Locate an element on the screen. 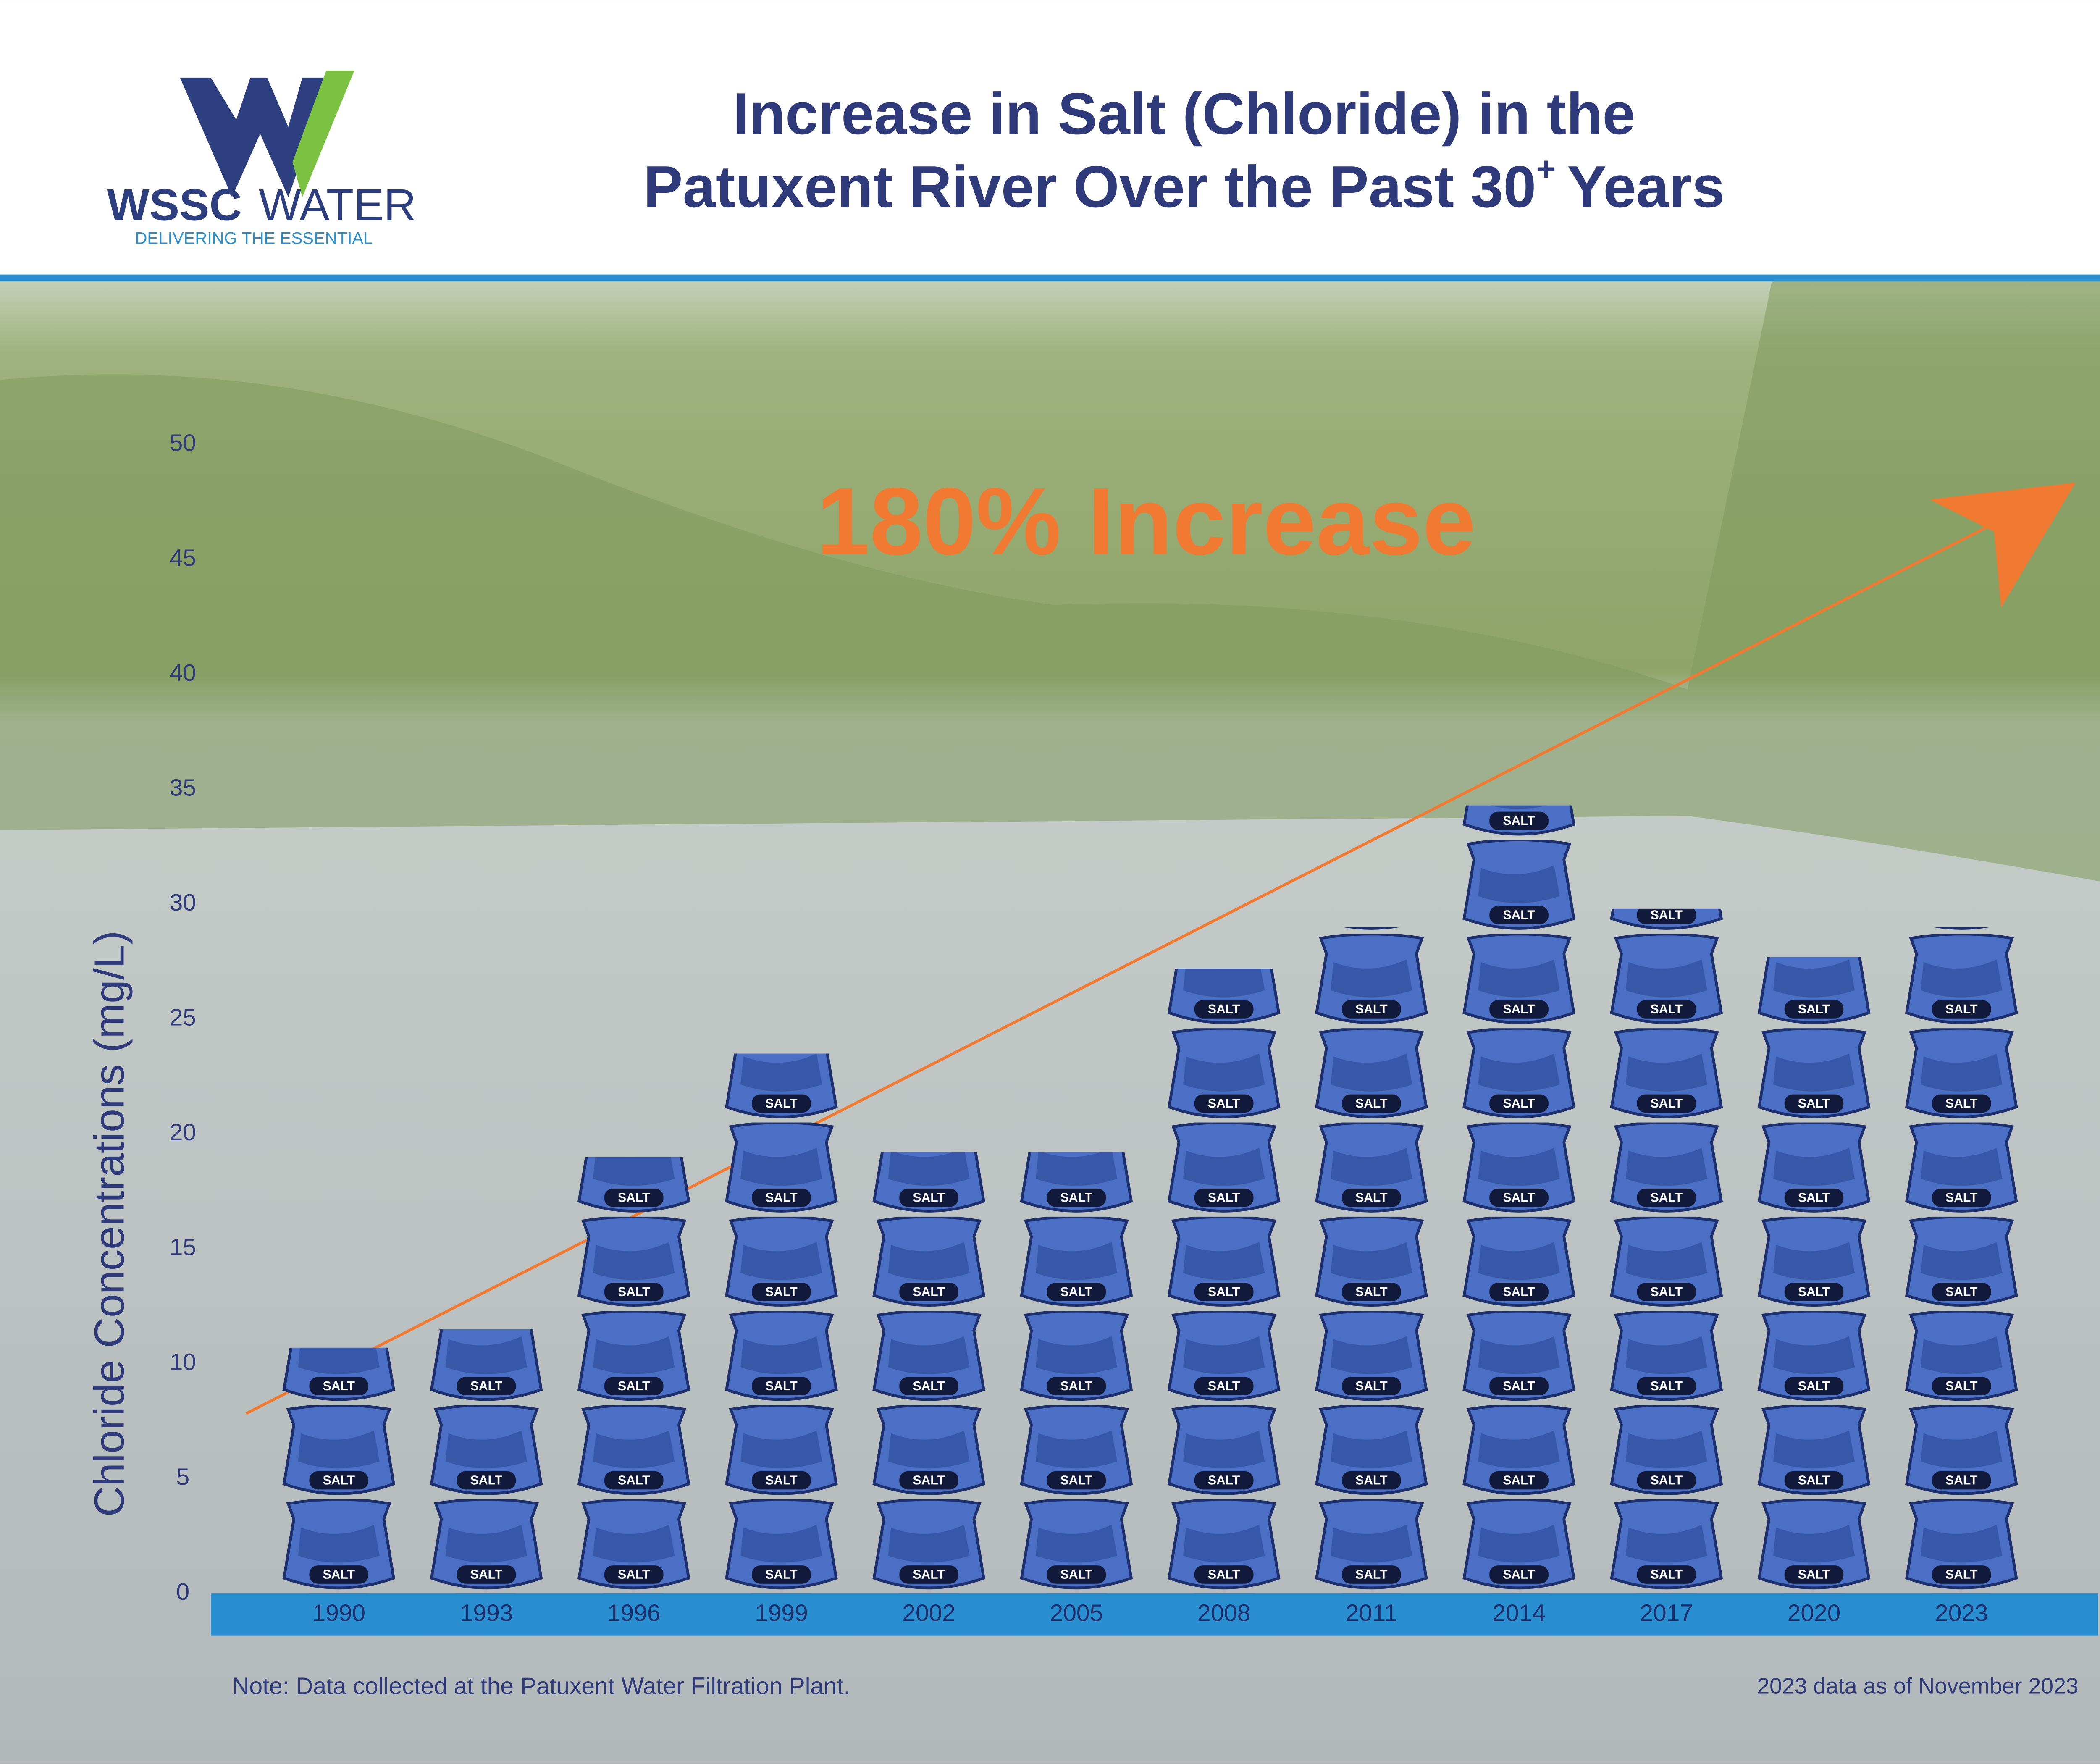  x-tick-label: 1990 is located at coordinates (338, 1612).